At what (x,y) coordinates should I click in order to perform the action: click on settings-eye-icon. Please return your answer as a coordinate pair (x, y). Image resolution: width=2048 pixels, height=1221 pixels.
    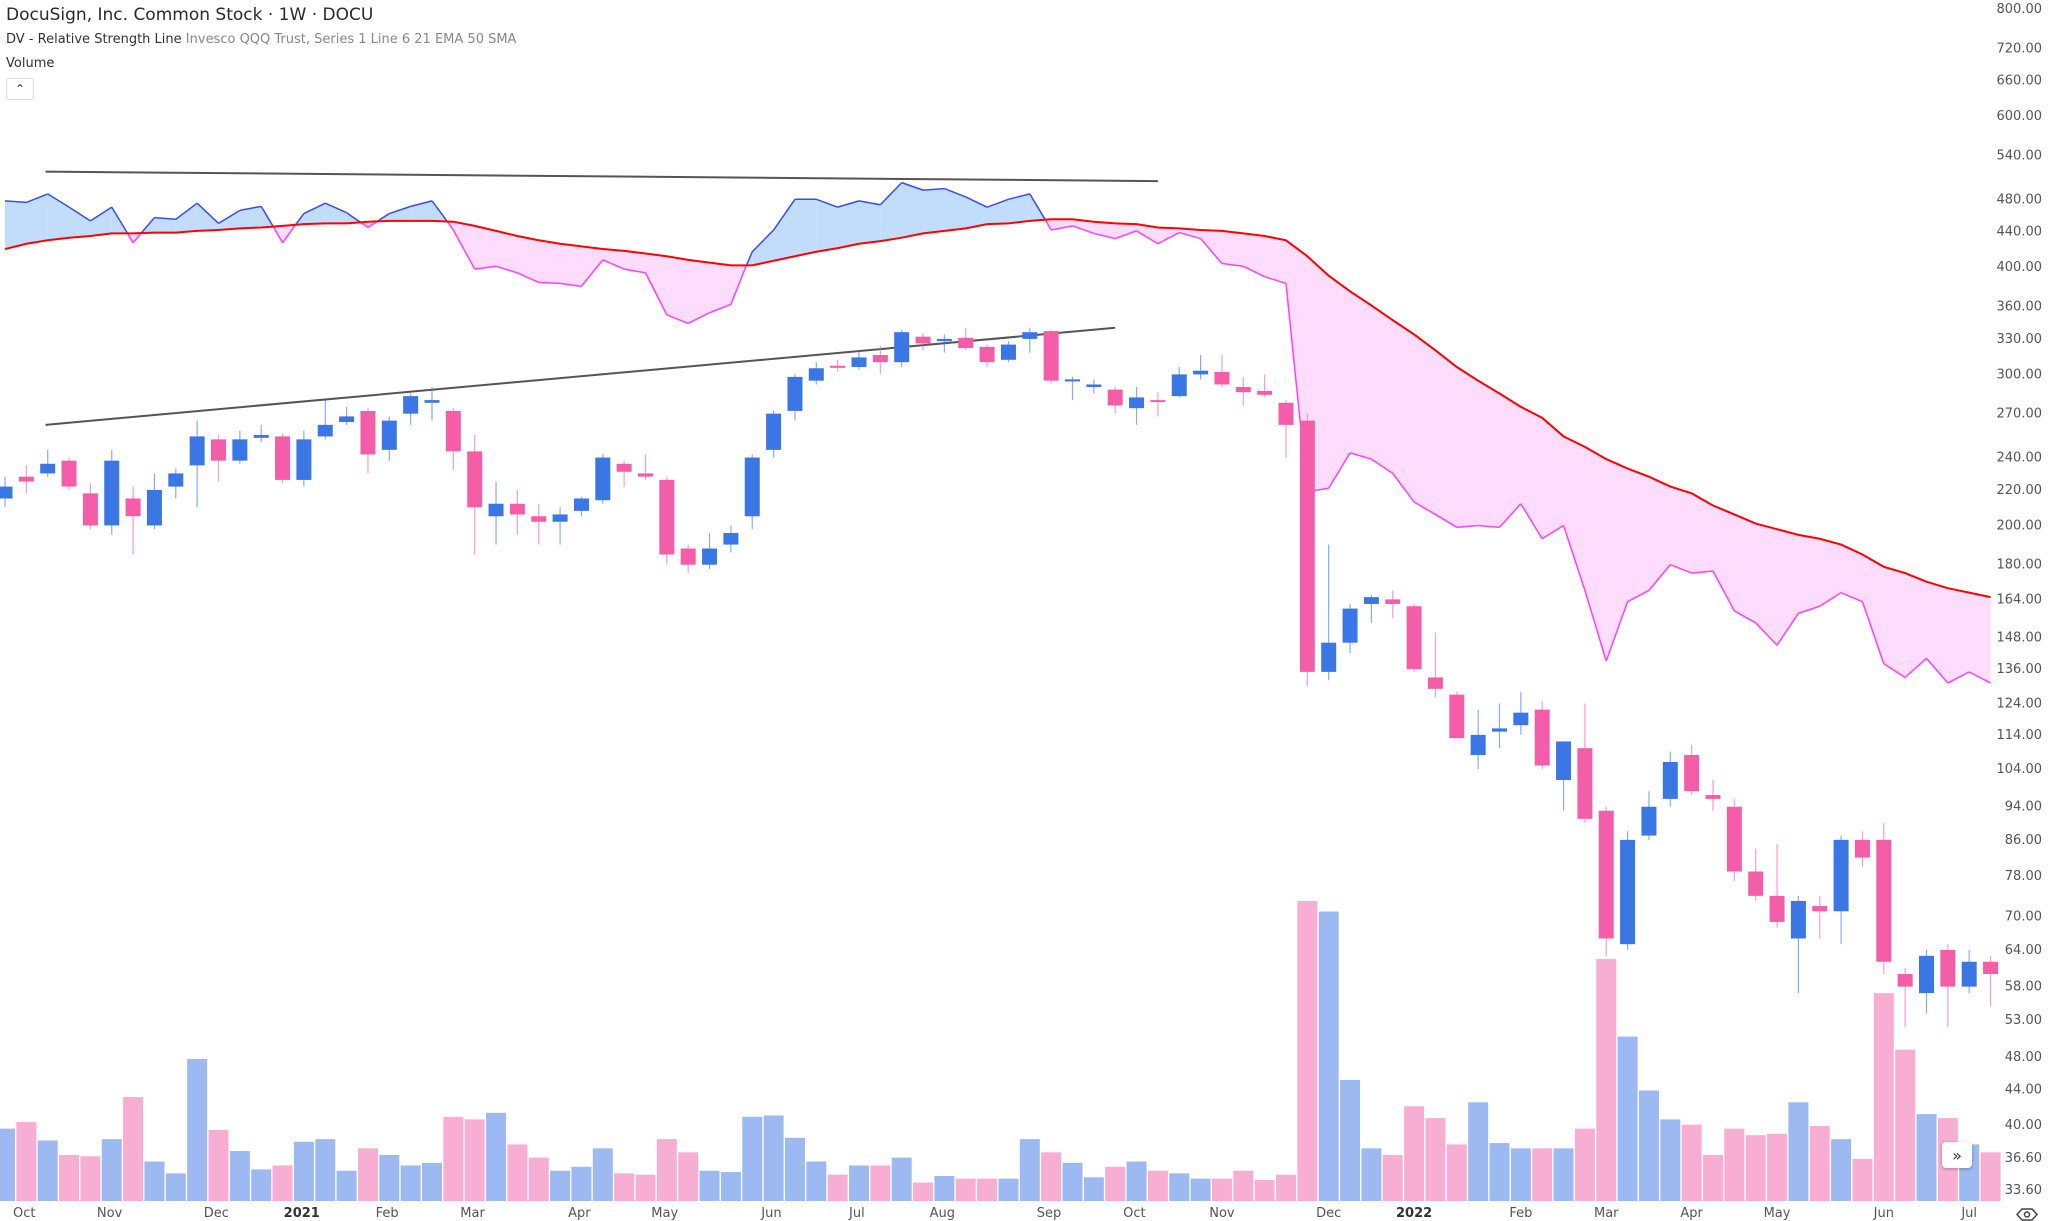
    Looking at the image, I should click on (2027, 1214).